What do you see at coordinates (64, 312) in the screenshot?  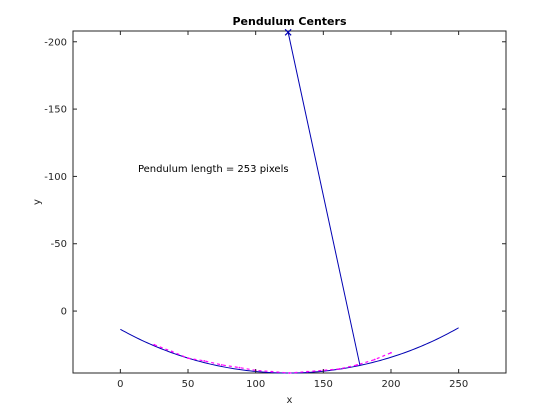 I see `y-tick-label: 0` at bounding box center [64, 312].